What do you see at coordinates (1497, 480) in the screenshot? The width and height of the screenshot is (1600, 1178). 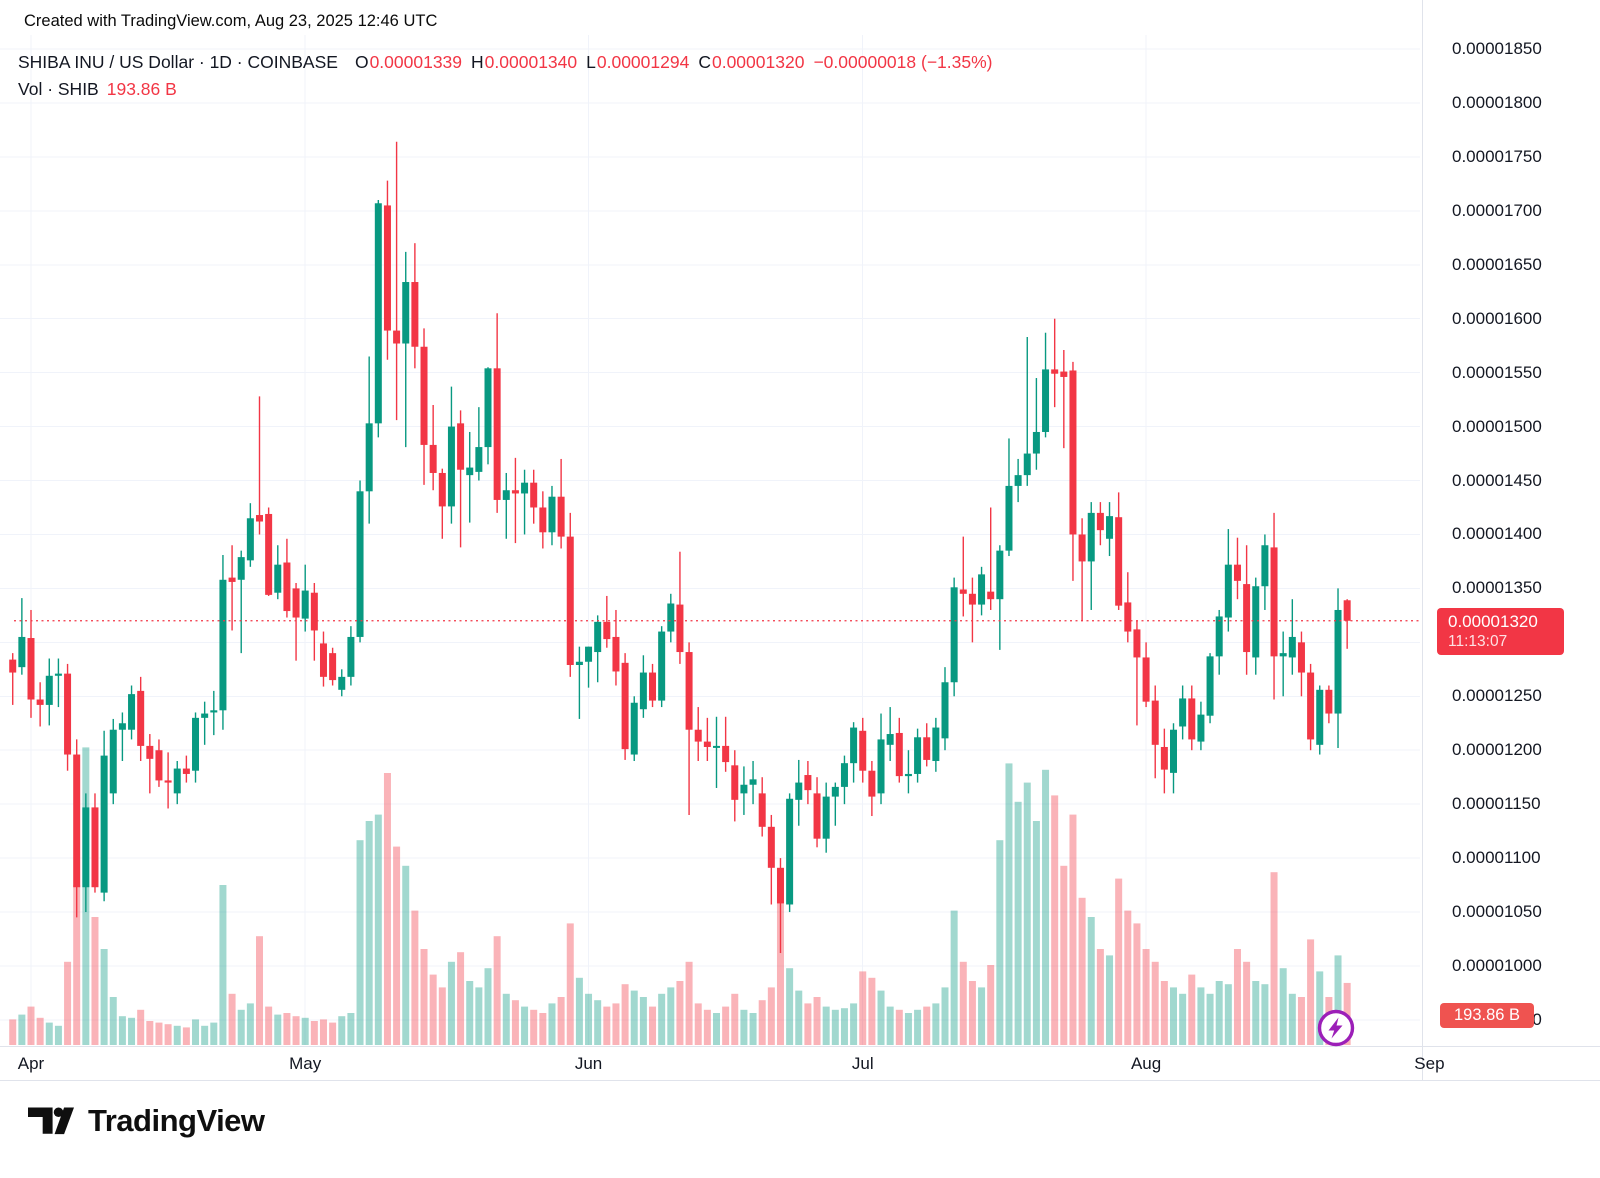 I see `price-axis-label: 0.00001450` at bounding box center [1497, 480].